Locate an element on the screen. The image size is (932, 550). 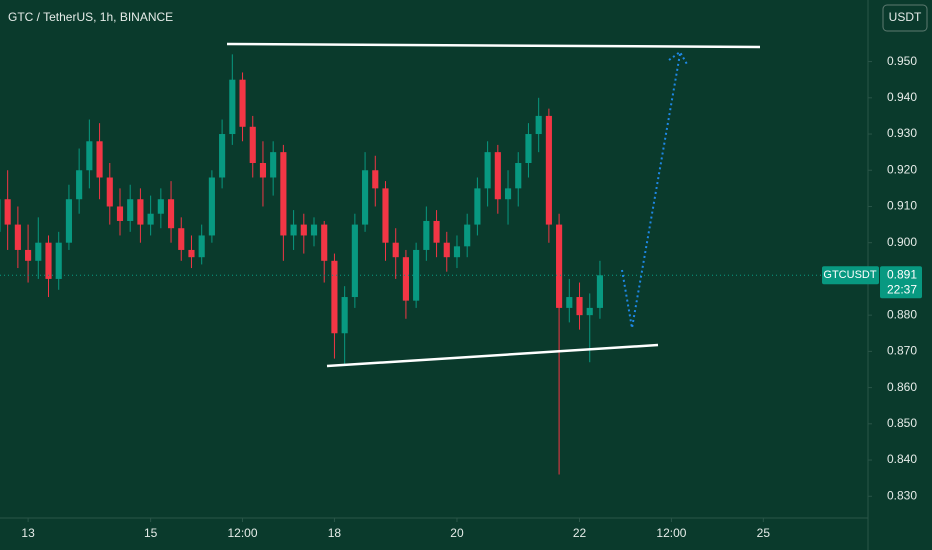
x-tick-label: 20 is located at coordinates (457, 533).